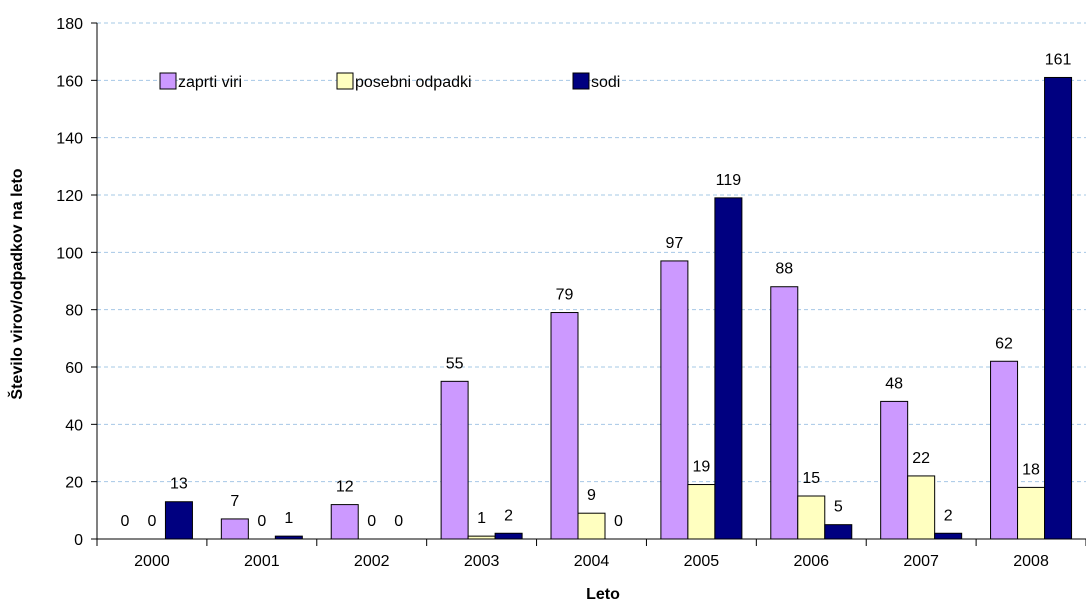 This screenshot has width=1086, height=602. Describe the element at coordinates (603, 594) in the screenshot. I see `x-axis-title: Leto` at that location.